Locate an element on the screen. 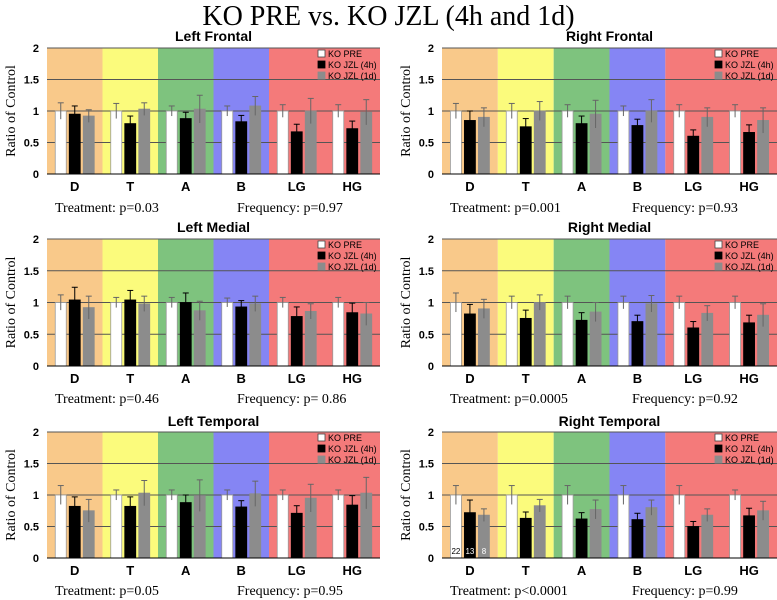  y-axis-label: Ratio of Control is located at coordinates (406, 303).